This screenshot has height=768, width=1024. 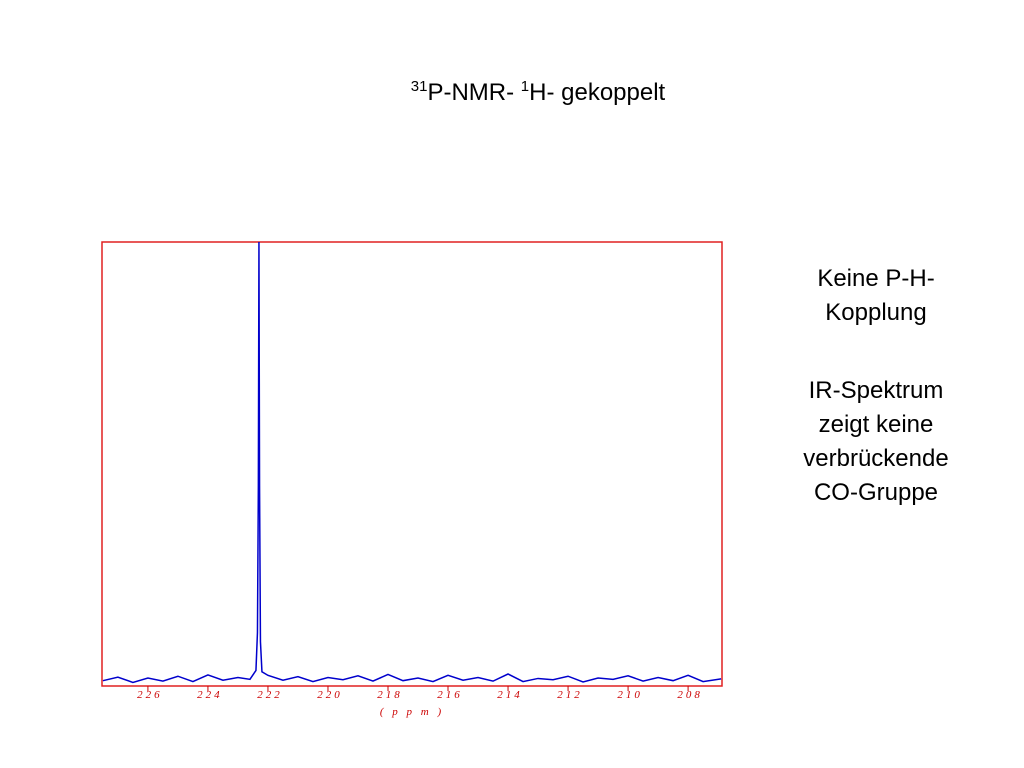 What do you see at coordinates (270, 695) in the screenshot?
I see `x-tick-label: 222` at bounding box center [270, 695].